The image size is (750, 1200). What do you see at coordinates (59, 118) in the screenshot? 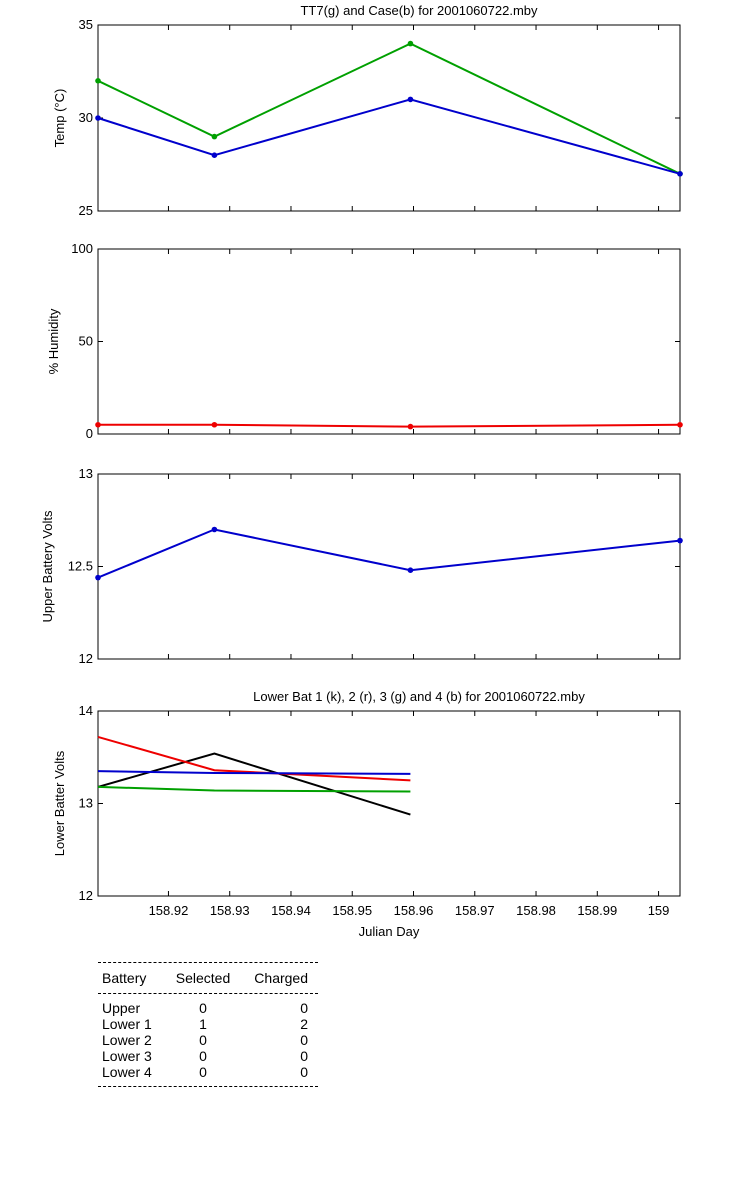
I see `y-axis-label: Temp (°C)` at bounding box center [59, 118].